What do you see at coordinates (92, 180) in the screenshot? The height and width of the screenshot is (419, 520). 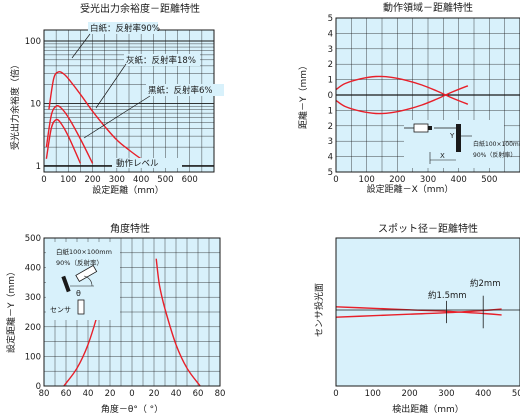 I see `chart-1-xtick: 200` at bounding box center [92, 180].